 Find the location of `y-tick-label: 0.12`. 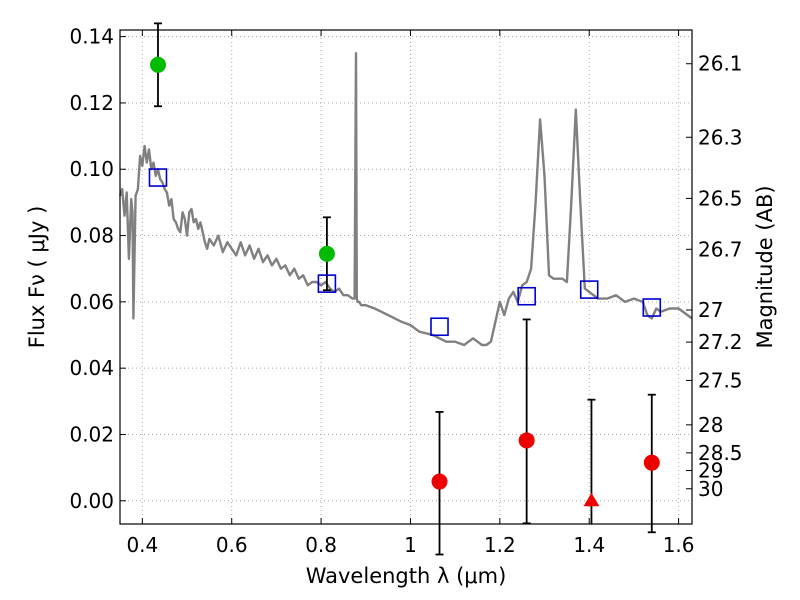

y-tick-label: 0.12 is located at coordinates (91, 103).